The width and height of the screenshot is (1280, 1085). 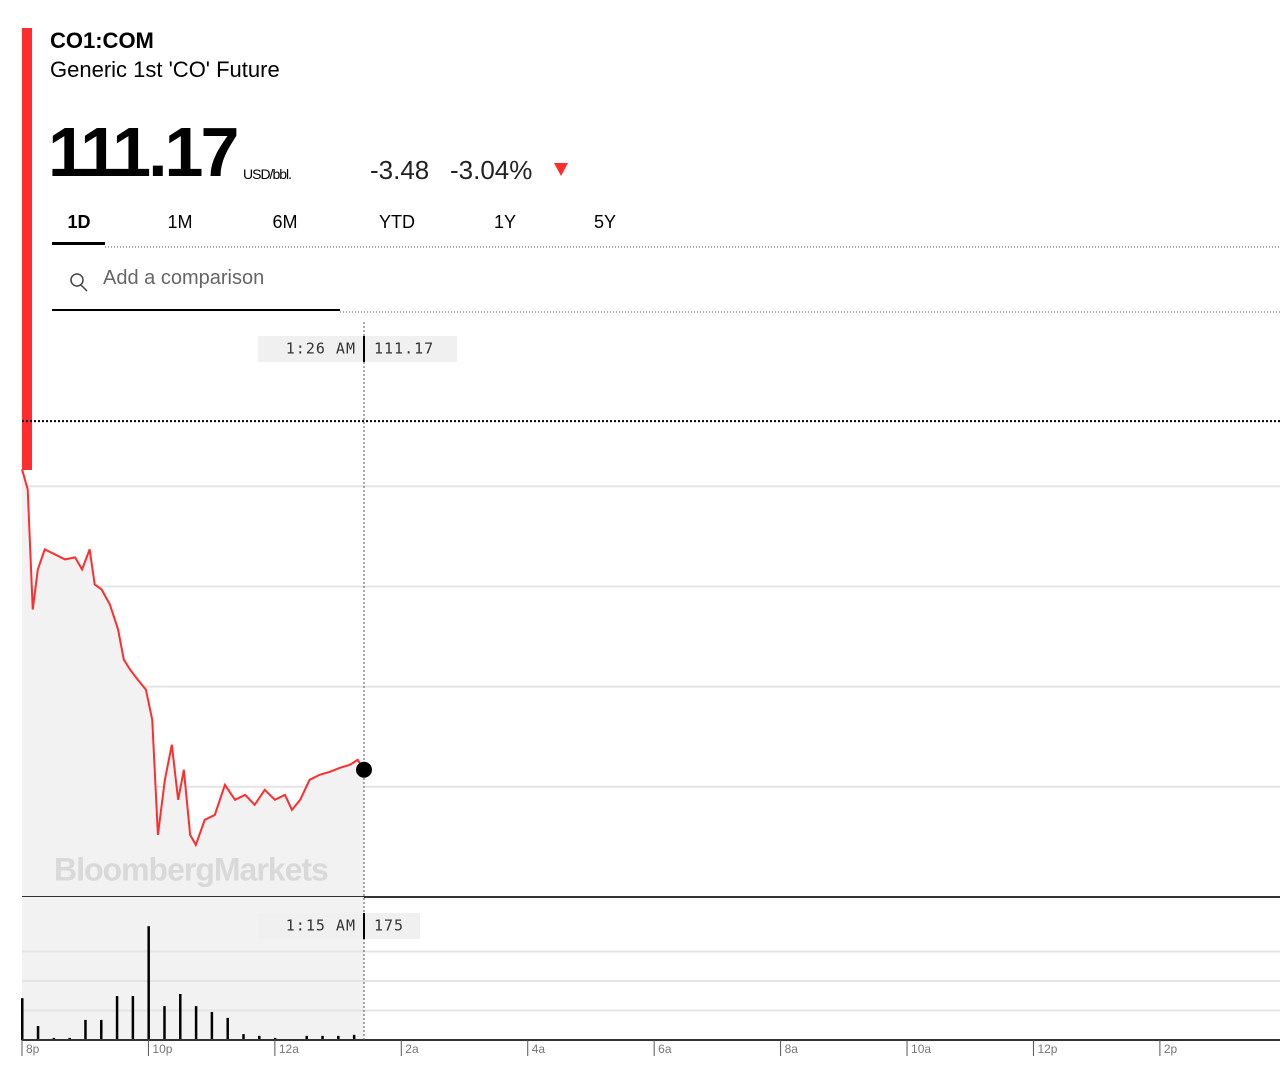 I want to click on range-tab: 6M, so click(x=285, y=222).